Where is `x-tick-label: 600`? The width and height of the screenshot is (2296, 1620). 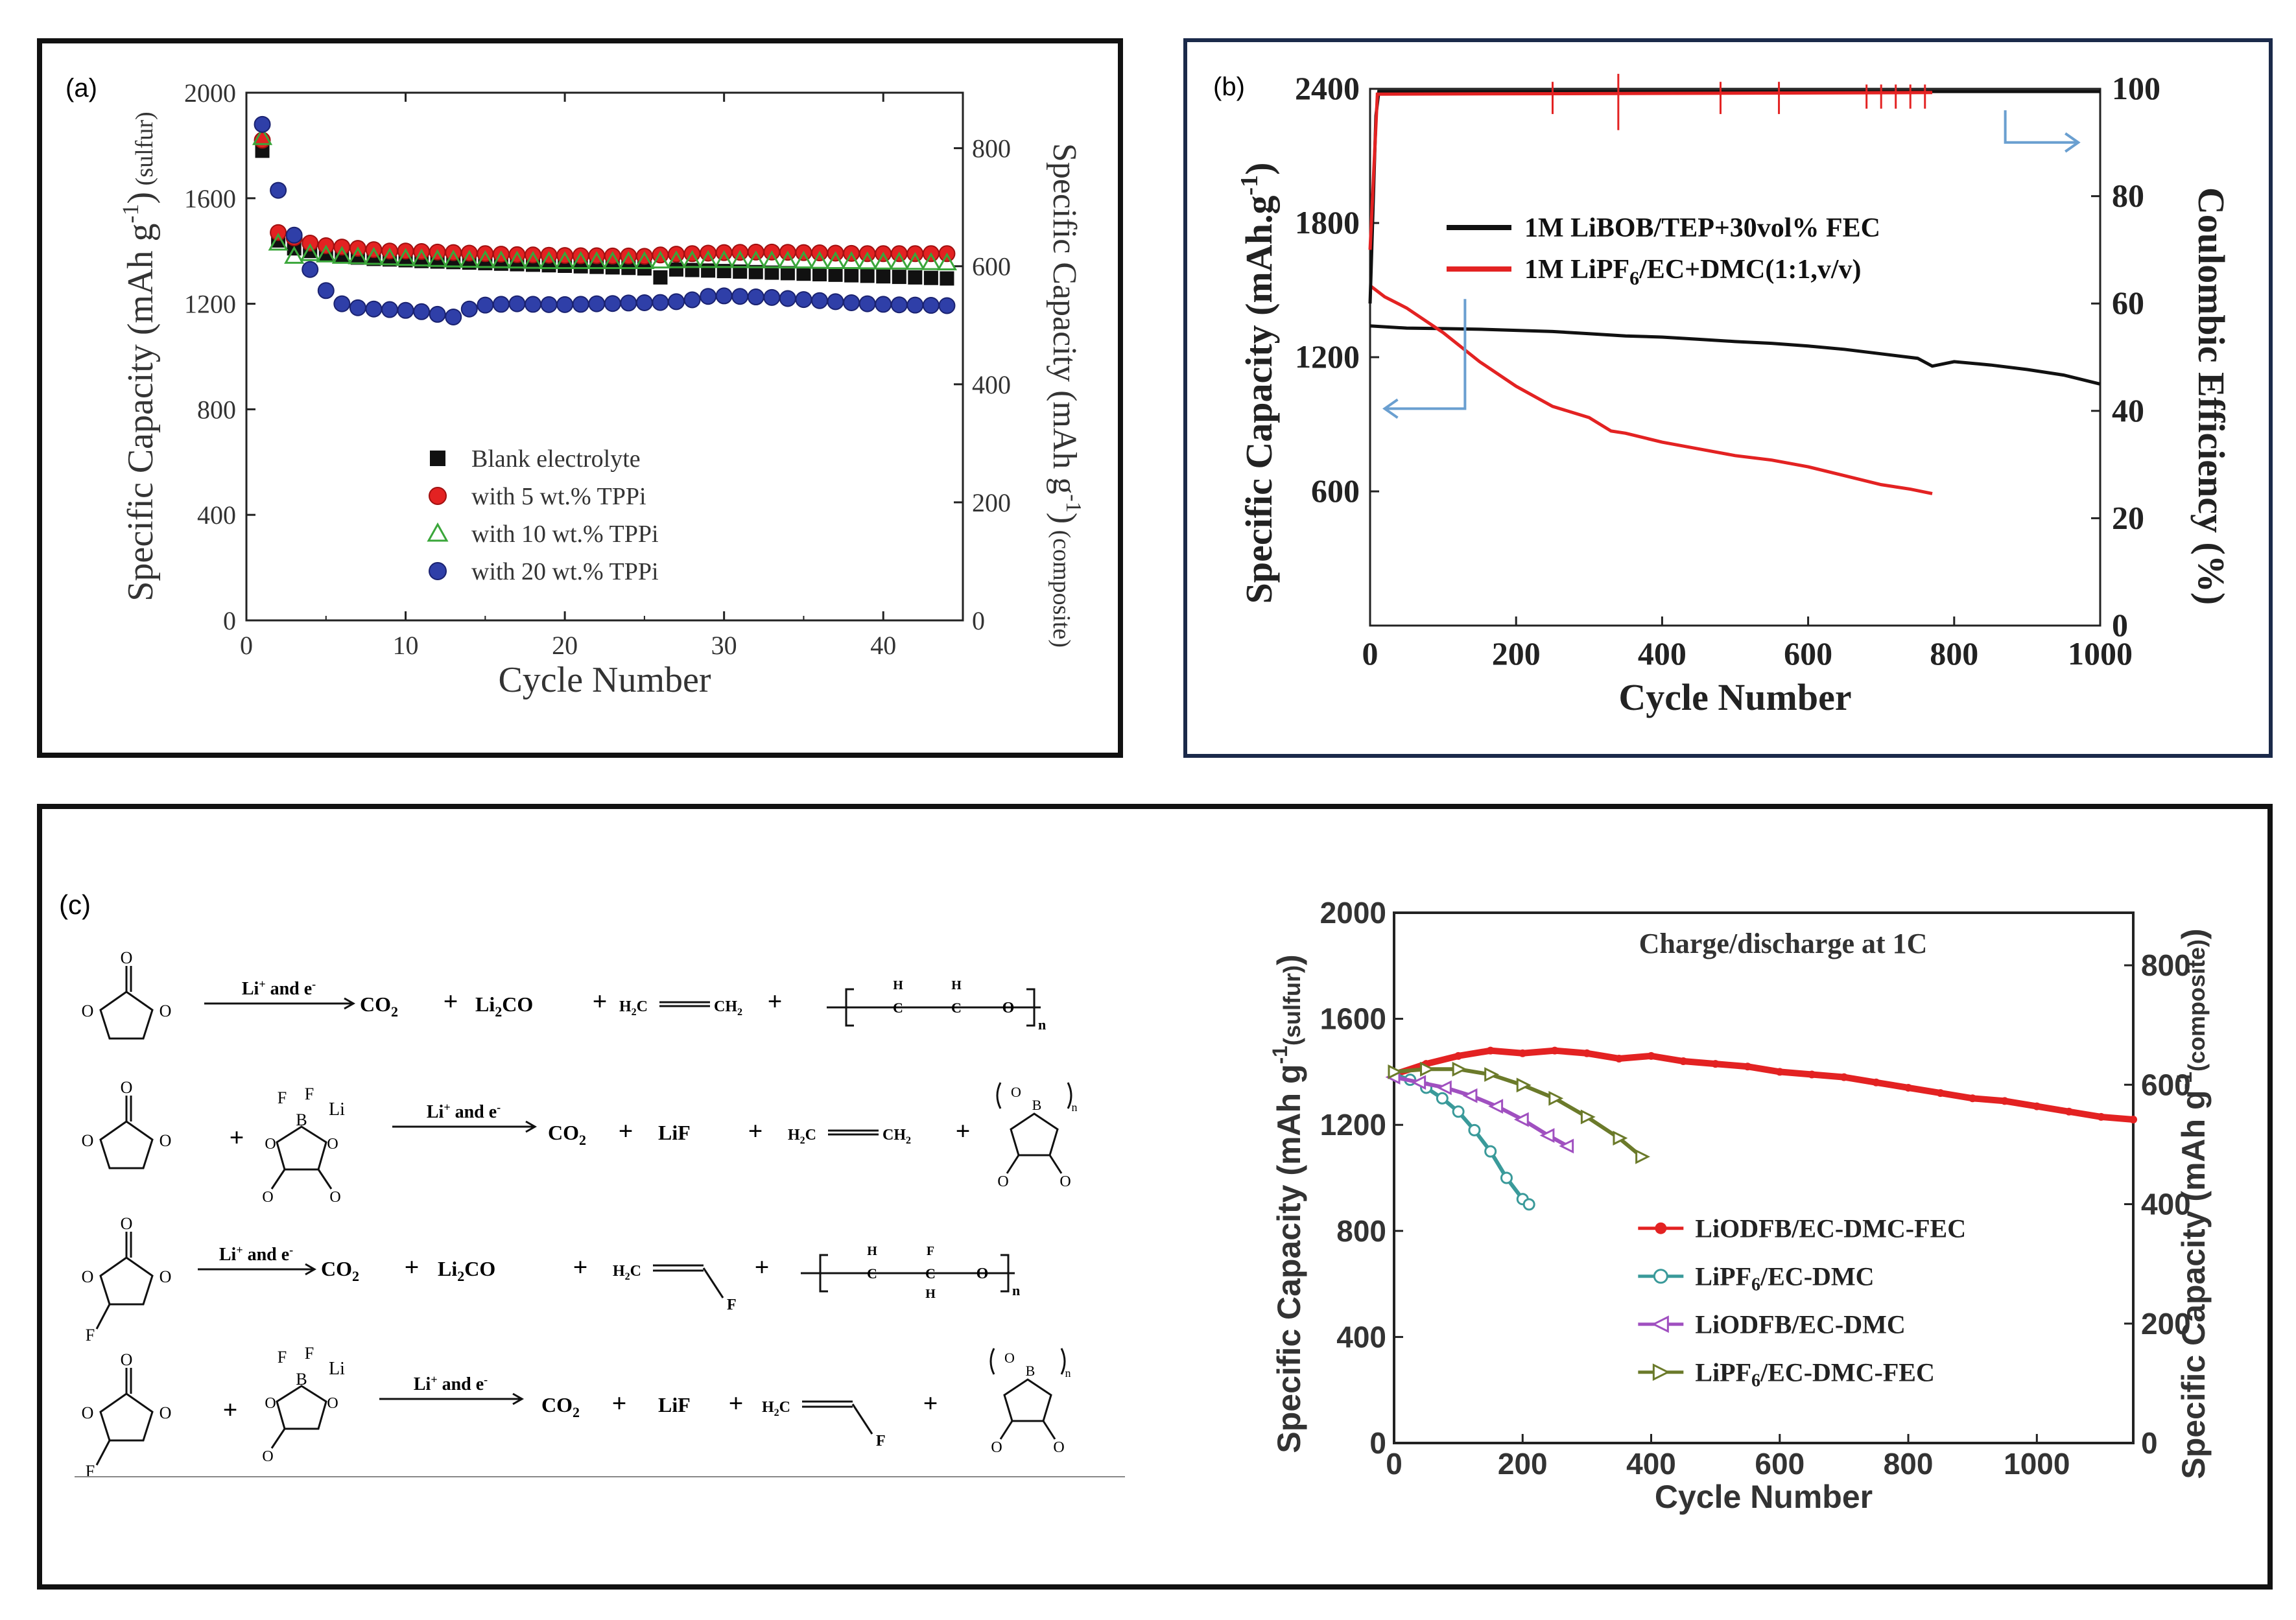 x-tick-label: 600 is located at coordinates (1780, 1464).